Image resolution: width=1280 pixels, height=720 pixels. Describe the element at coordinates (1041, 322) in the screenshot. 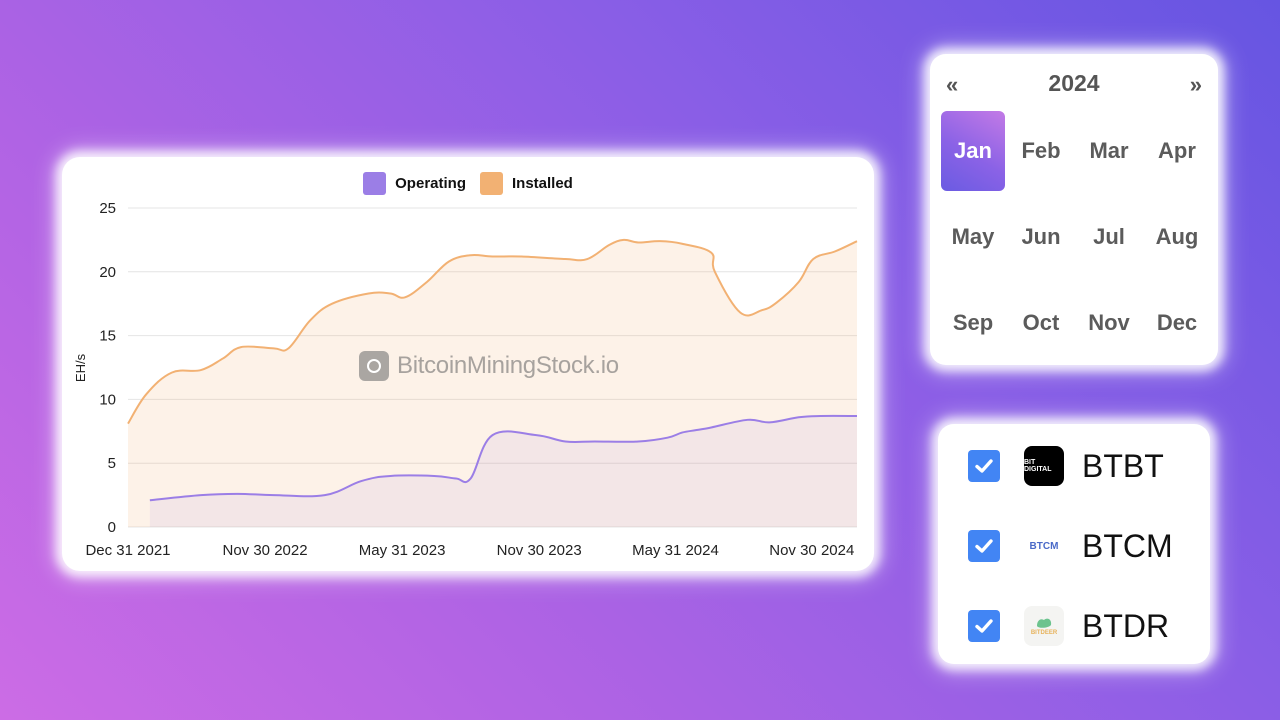

I see `month-oct: Oct` at that location.